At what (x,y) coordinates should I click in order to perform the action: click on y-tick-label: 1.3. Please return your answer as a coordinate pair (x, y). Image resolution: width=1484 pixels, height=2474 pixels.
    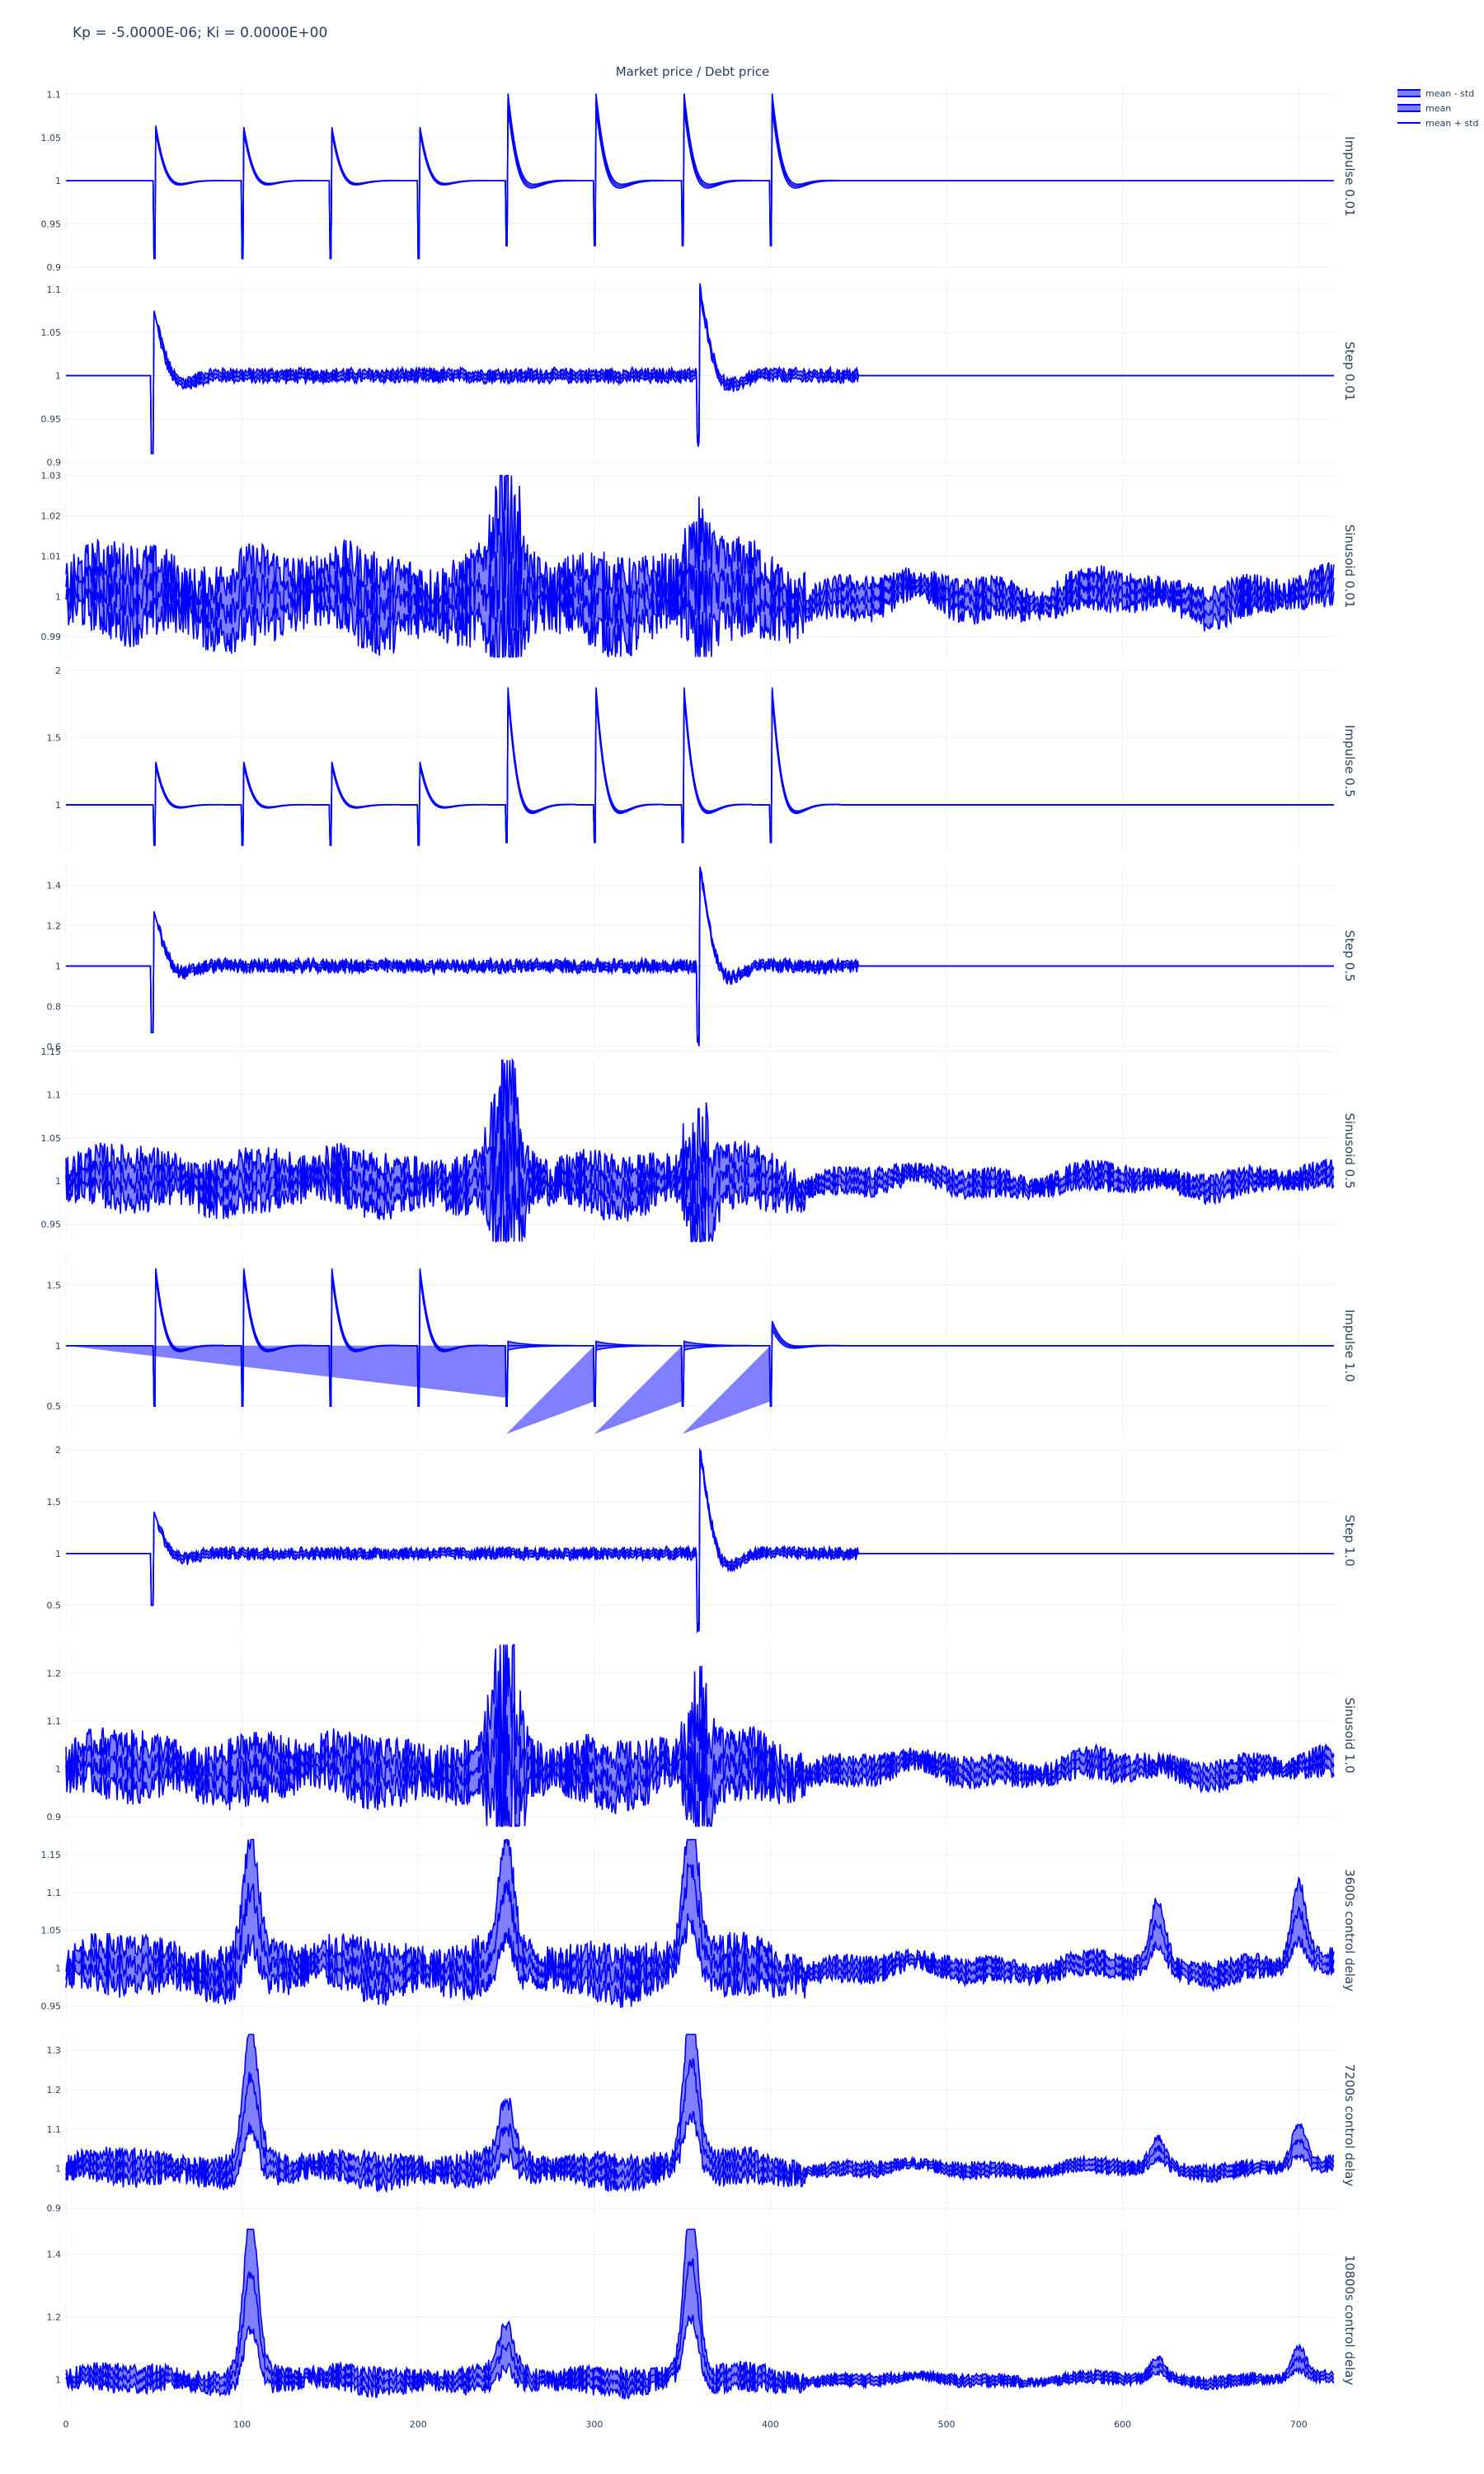
    Looking at the image, I should click on (54, 2050).